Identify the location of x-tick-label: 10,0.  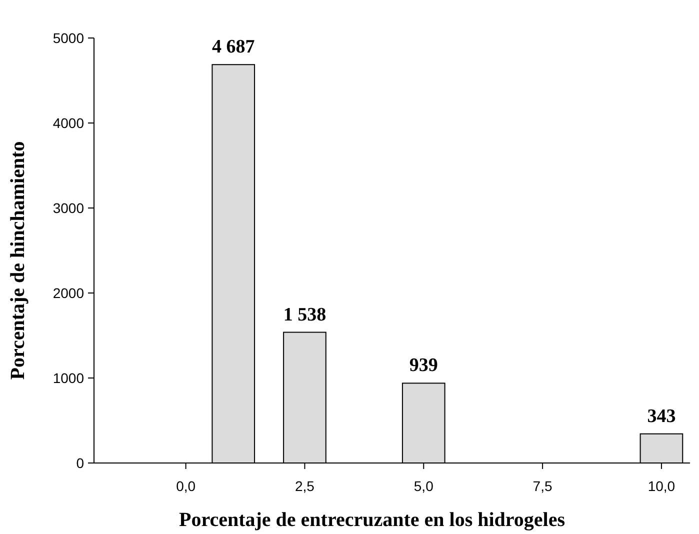
(662, 486).